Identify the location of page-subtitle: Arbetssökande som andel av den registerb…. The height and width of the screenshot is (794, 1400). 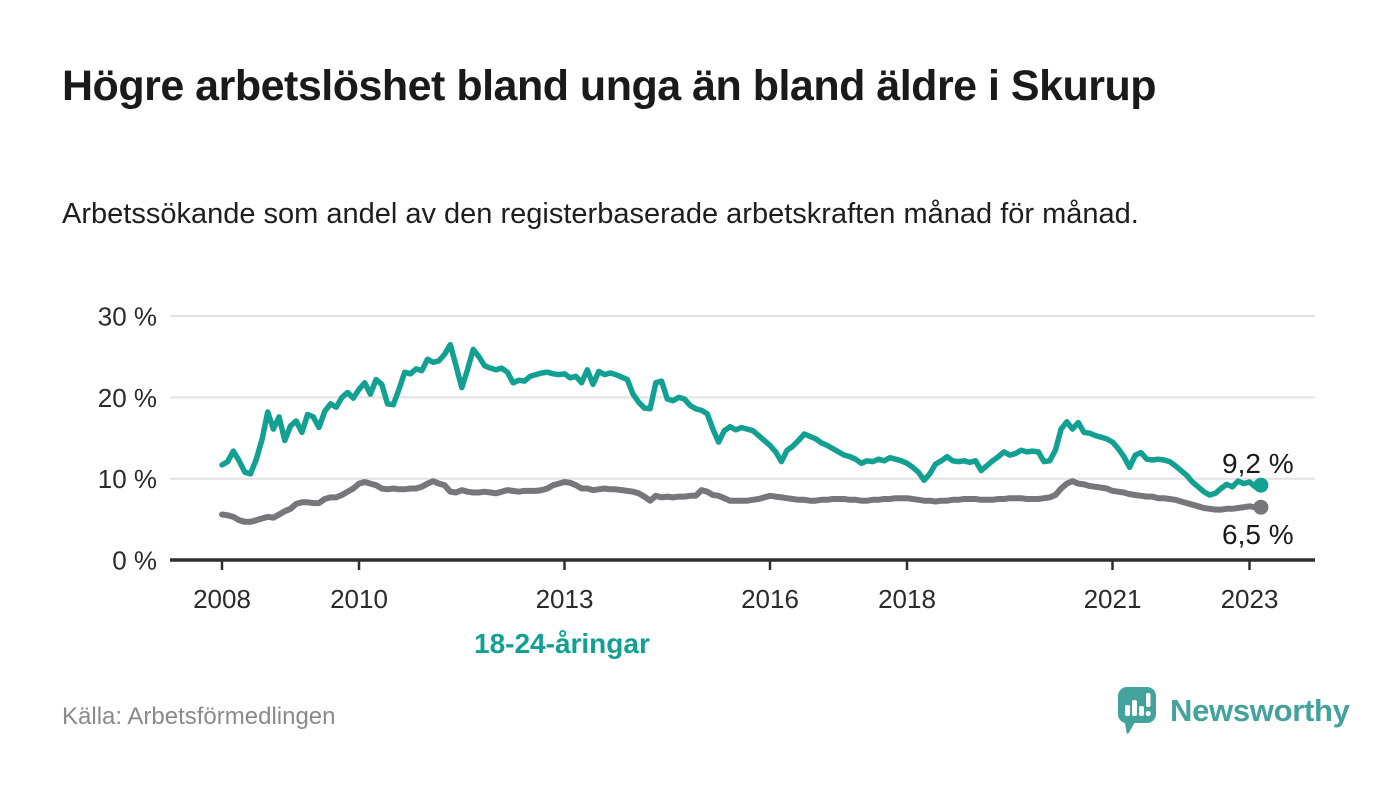
(600, 214).